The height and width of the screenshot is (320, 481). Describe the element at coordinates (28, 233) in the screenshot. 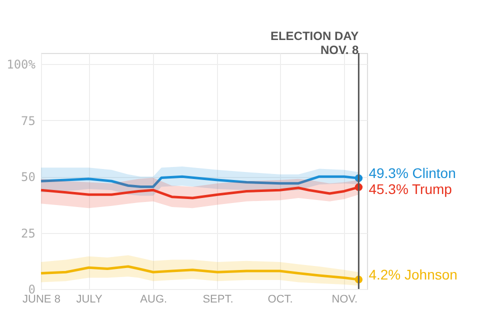

I see `y-tick-label: 25` at that location.